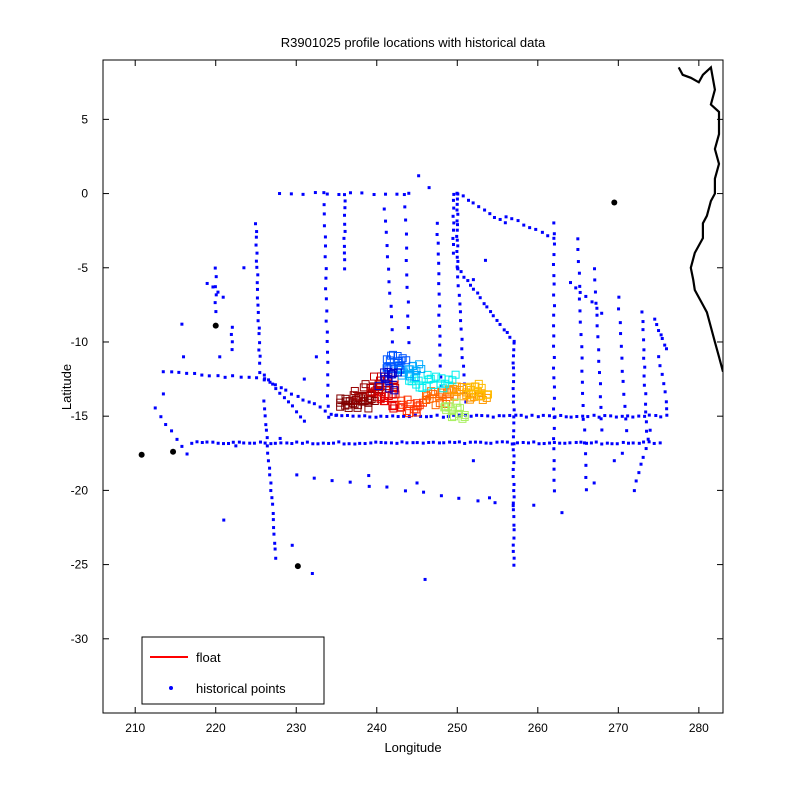 This screenshot has width=800, height=800. What do you see at coordinates (80, 565) in the screenshot?
I see `y-tick-label: -25` at bounding box center [80, 565].